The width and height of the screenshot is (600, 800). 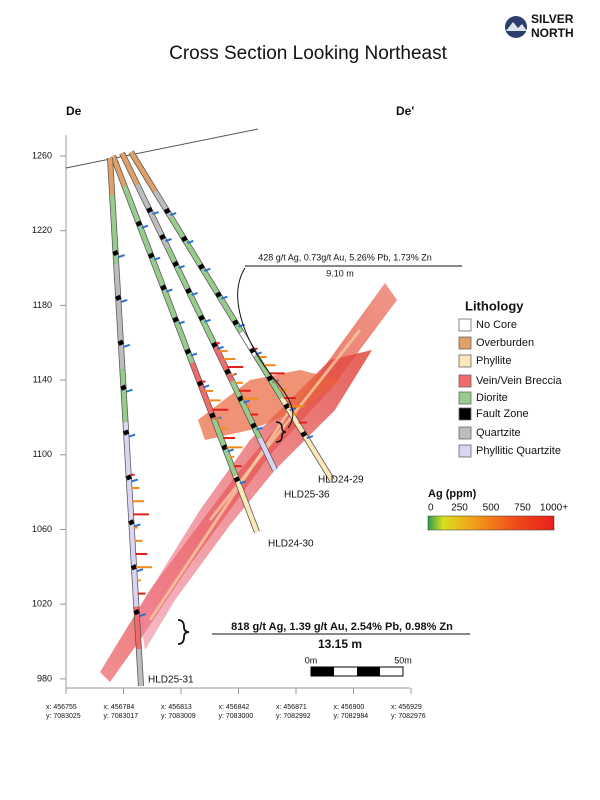 What do you see at coordinates (42, 604) in the screenshot?
I see `elevation-label: 1020` at bounding box center [42, 604].